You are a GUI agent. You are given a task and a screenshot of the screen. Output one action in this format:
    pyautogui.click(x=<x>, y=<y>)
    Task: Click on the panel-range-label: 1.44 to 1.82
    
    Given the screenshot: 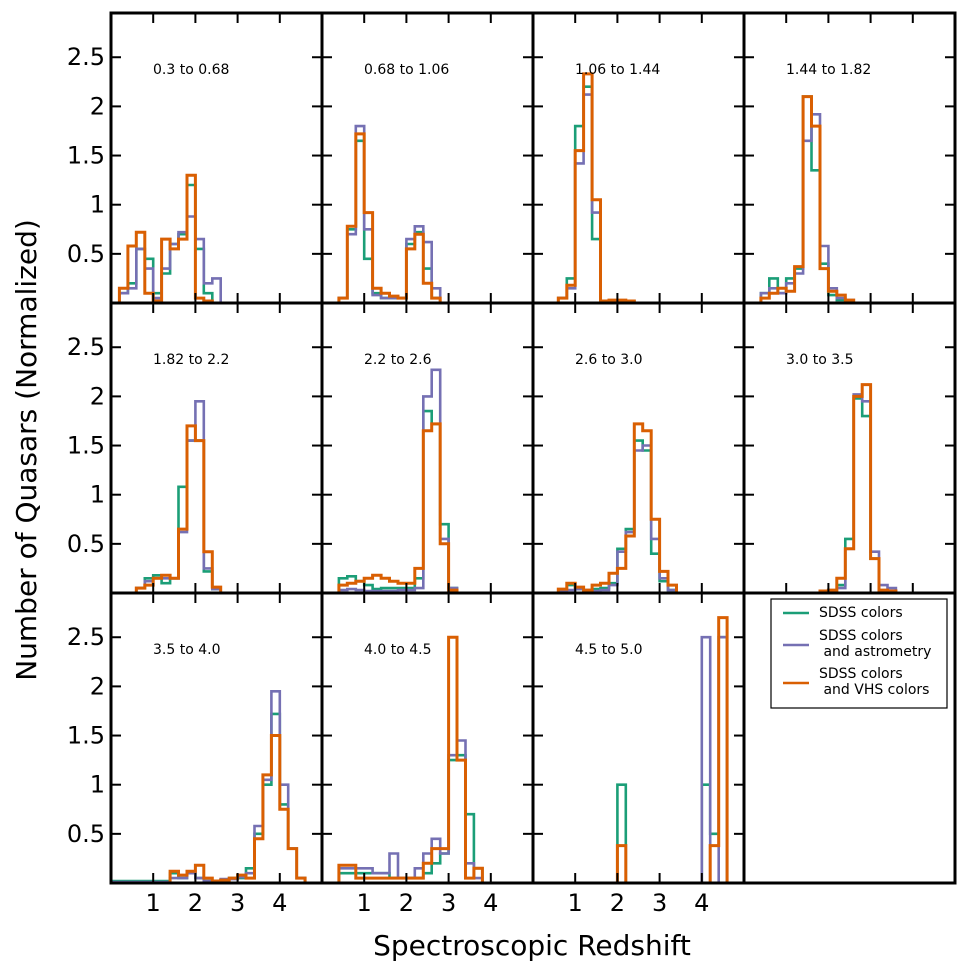 What is the action you would take?
    pyautogui.click(x=828, y=70)
    